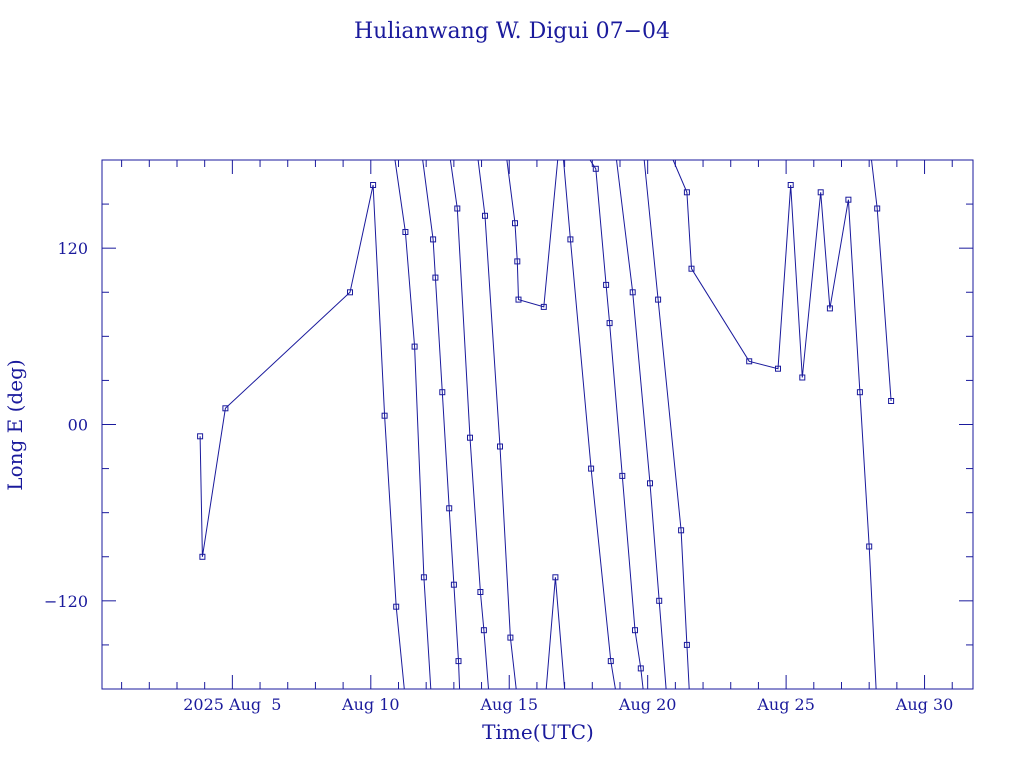 This screenshot has width=1024, height=768. What do you see at coordinates (370, 704) in the screenshot?
I see `x-tick-label: Aug 10` at bounding box center [370, 704].